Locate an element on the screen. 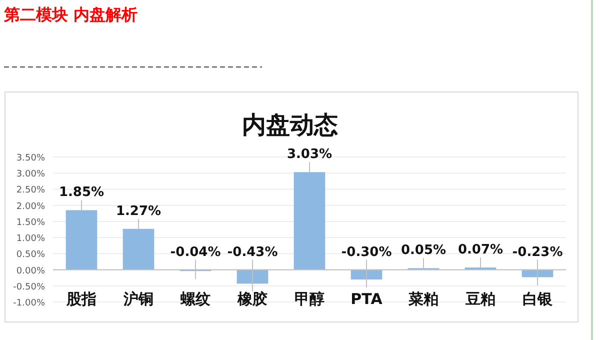 The height and width of the screenshot is (340, 600). data-label: 3.03% is located at coordinates (309, 154).